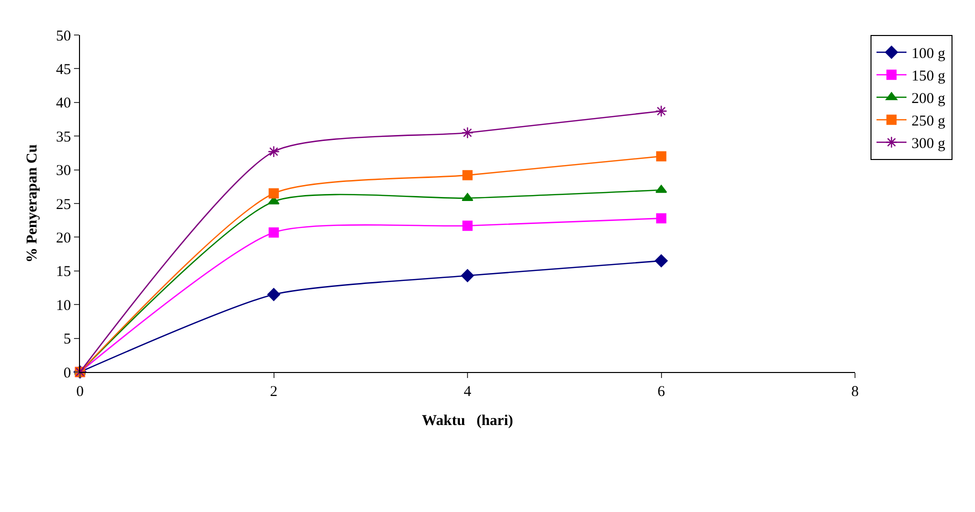 Image resolution: width=975 pixels, height=512 pixels. Describe the element at coordinates (32, 203) in the screenshot. I see `y-axis-title: % Penyerapan Cu` at that location.